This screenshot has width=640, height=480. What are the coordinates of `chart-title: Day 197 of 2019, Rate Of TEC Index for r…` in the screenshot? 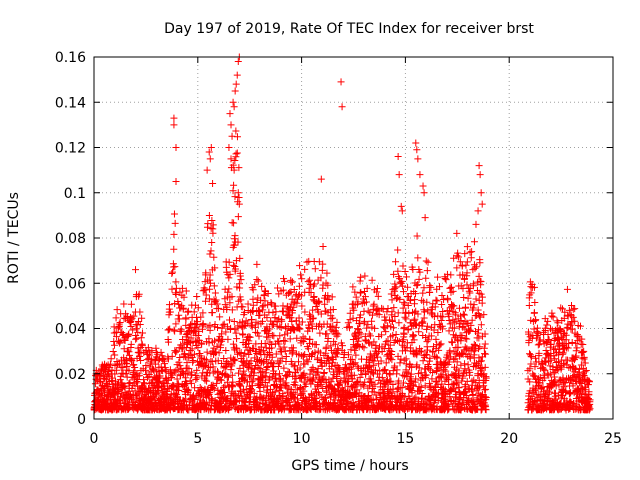 It's located at (349, 29).